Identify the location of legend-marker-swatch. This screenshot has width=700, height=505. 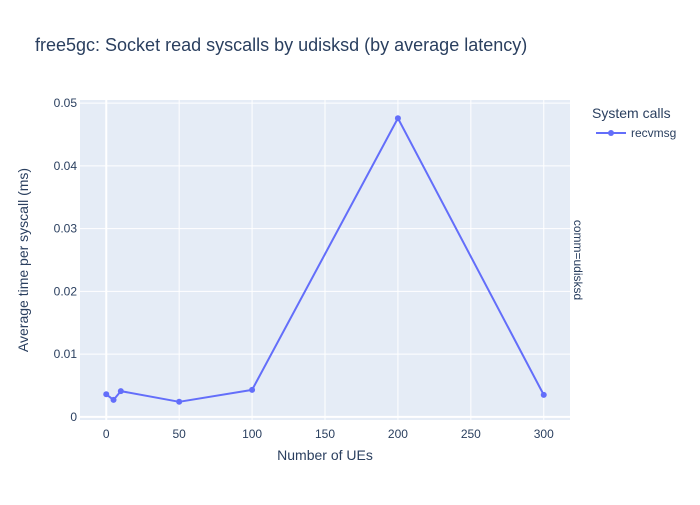
(611, 133).